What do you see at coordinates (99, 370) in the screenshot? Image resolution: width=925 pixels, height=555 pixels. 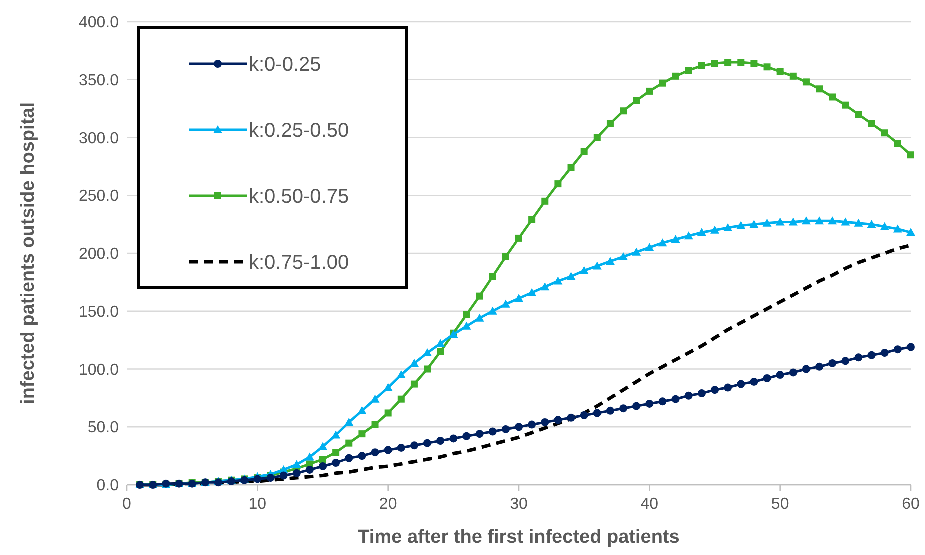 I see `y-tick-label: 100.0` at bounding box center [99, 370].